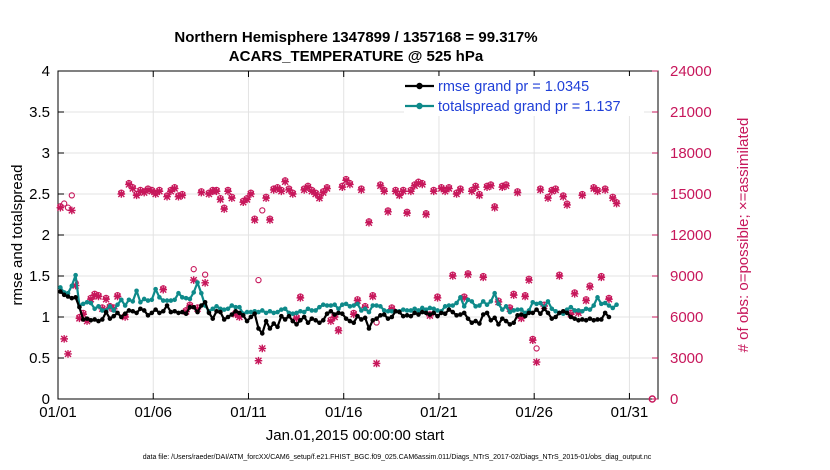 The image size is (830, 470). I want to click on series-lines, so click(338, 304).